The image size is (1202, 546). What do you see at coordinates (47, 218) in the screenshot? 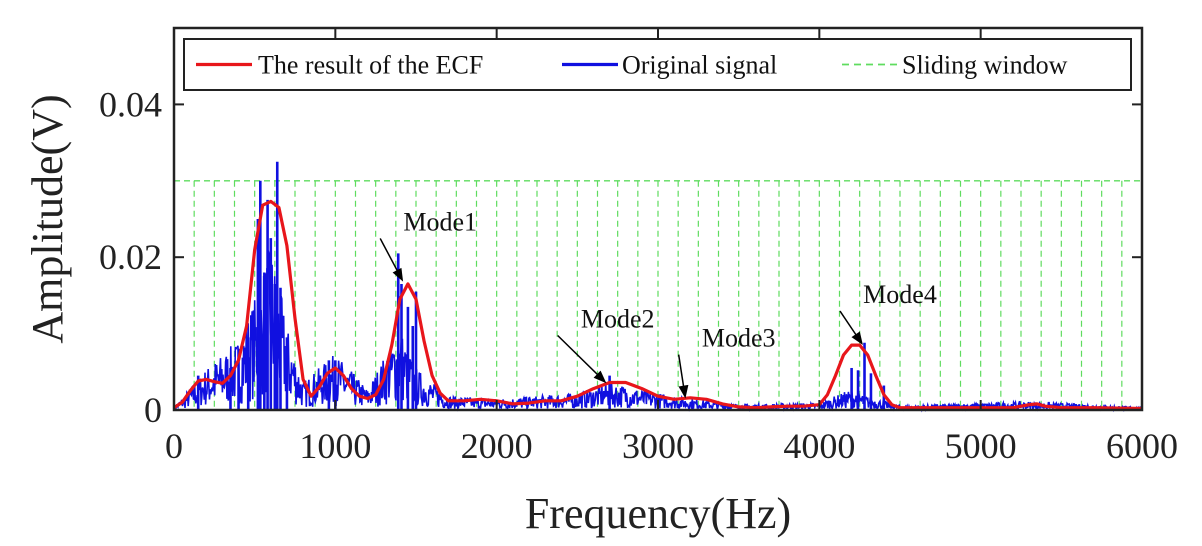
I see `y-axis-label: Amplitude(V)` at bounding box center [47, 218].